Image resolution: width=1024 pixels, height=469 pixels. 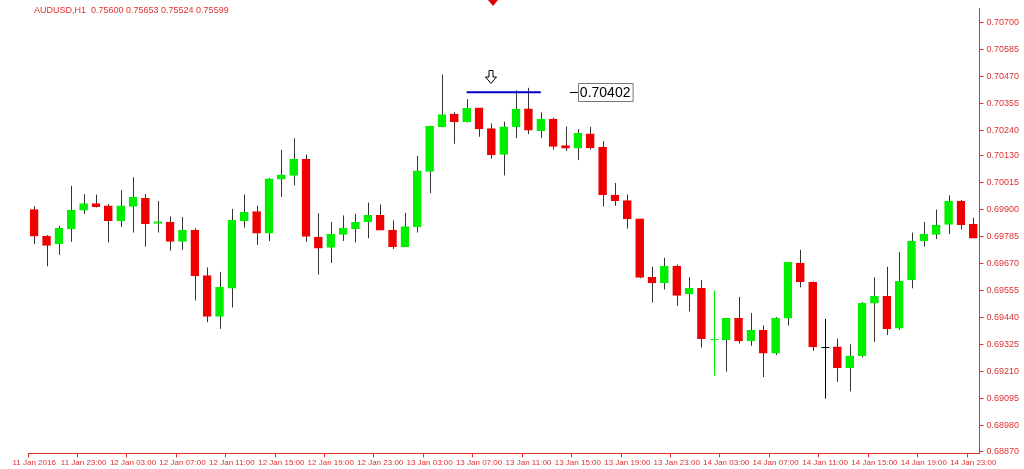 I want to click on x-tick-label: 12 Jan 07:00, so click(x=183, y=463).